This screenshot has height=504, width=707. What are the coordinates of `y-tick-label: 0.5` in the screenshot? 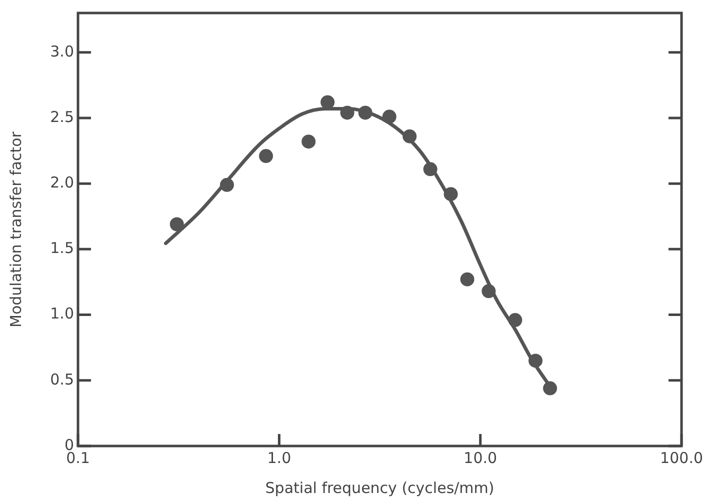 It's located at (62, 379).